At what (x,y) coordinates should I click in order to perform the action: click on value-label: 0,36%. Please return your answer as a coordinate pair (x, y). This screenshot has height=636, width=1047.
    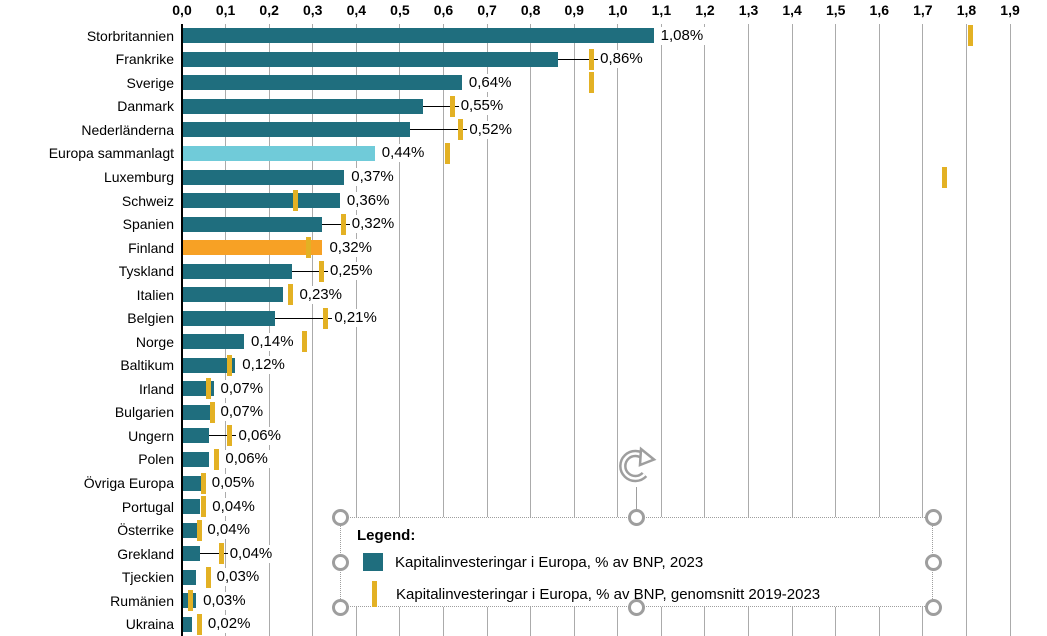
    Looking at the image, I should click on (368, 200).